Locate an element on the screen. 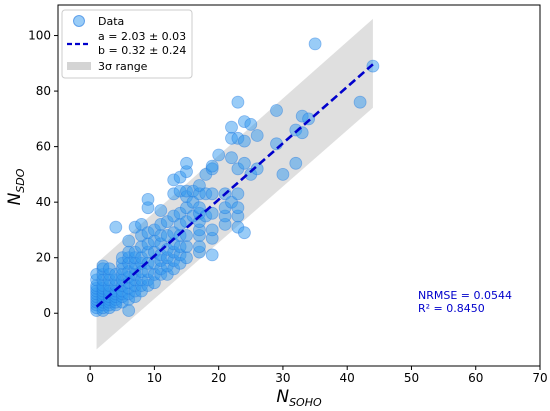 The width and height of the screenshot is (550, 411). legend-fit-label-a: a = 2.03 ± 0.03 is located at coordinates (142, 36).